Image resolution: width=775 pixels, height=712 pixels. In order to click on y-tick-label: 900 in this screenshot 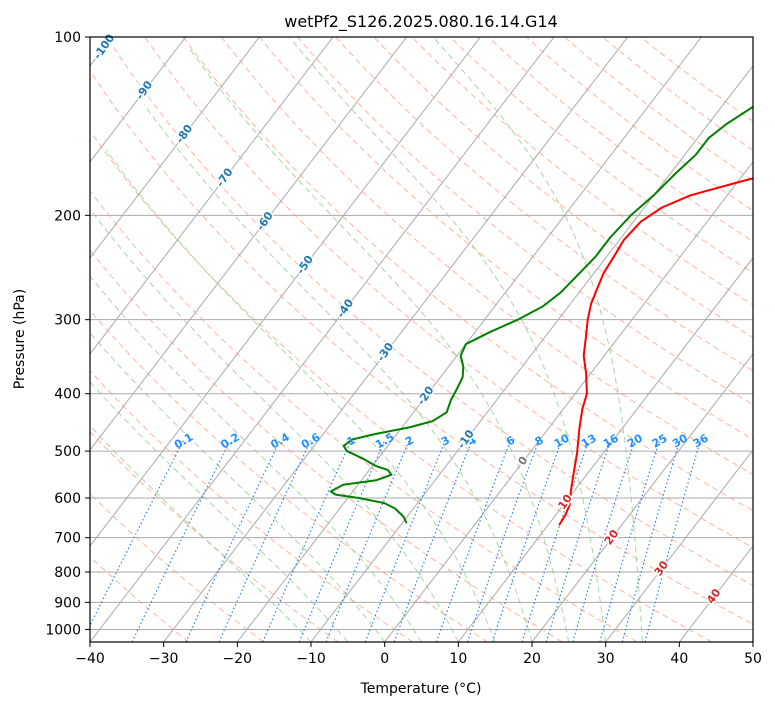, I will do `click(67, 603)`.